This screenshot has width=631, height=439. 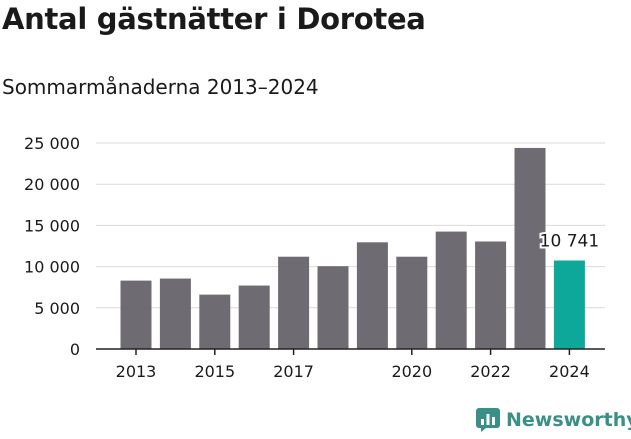 I want to click on bar-2018, so click(x=333, y=307).